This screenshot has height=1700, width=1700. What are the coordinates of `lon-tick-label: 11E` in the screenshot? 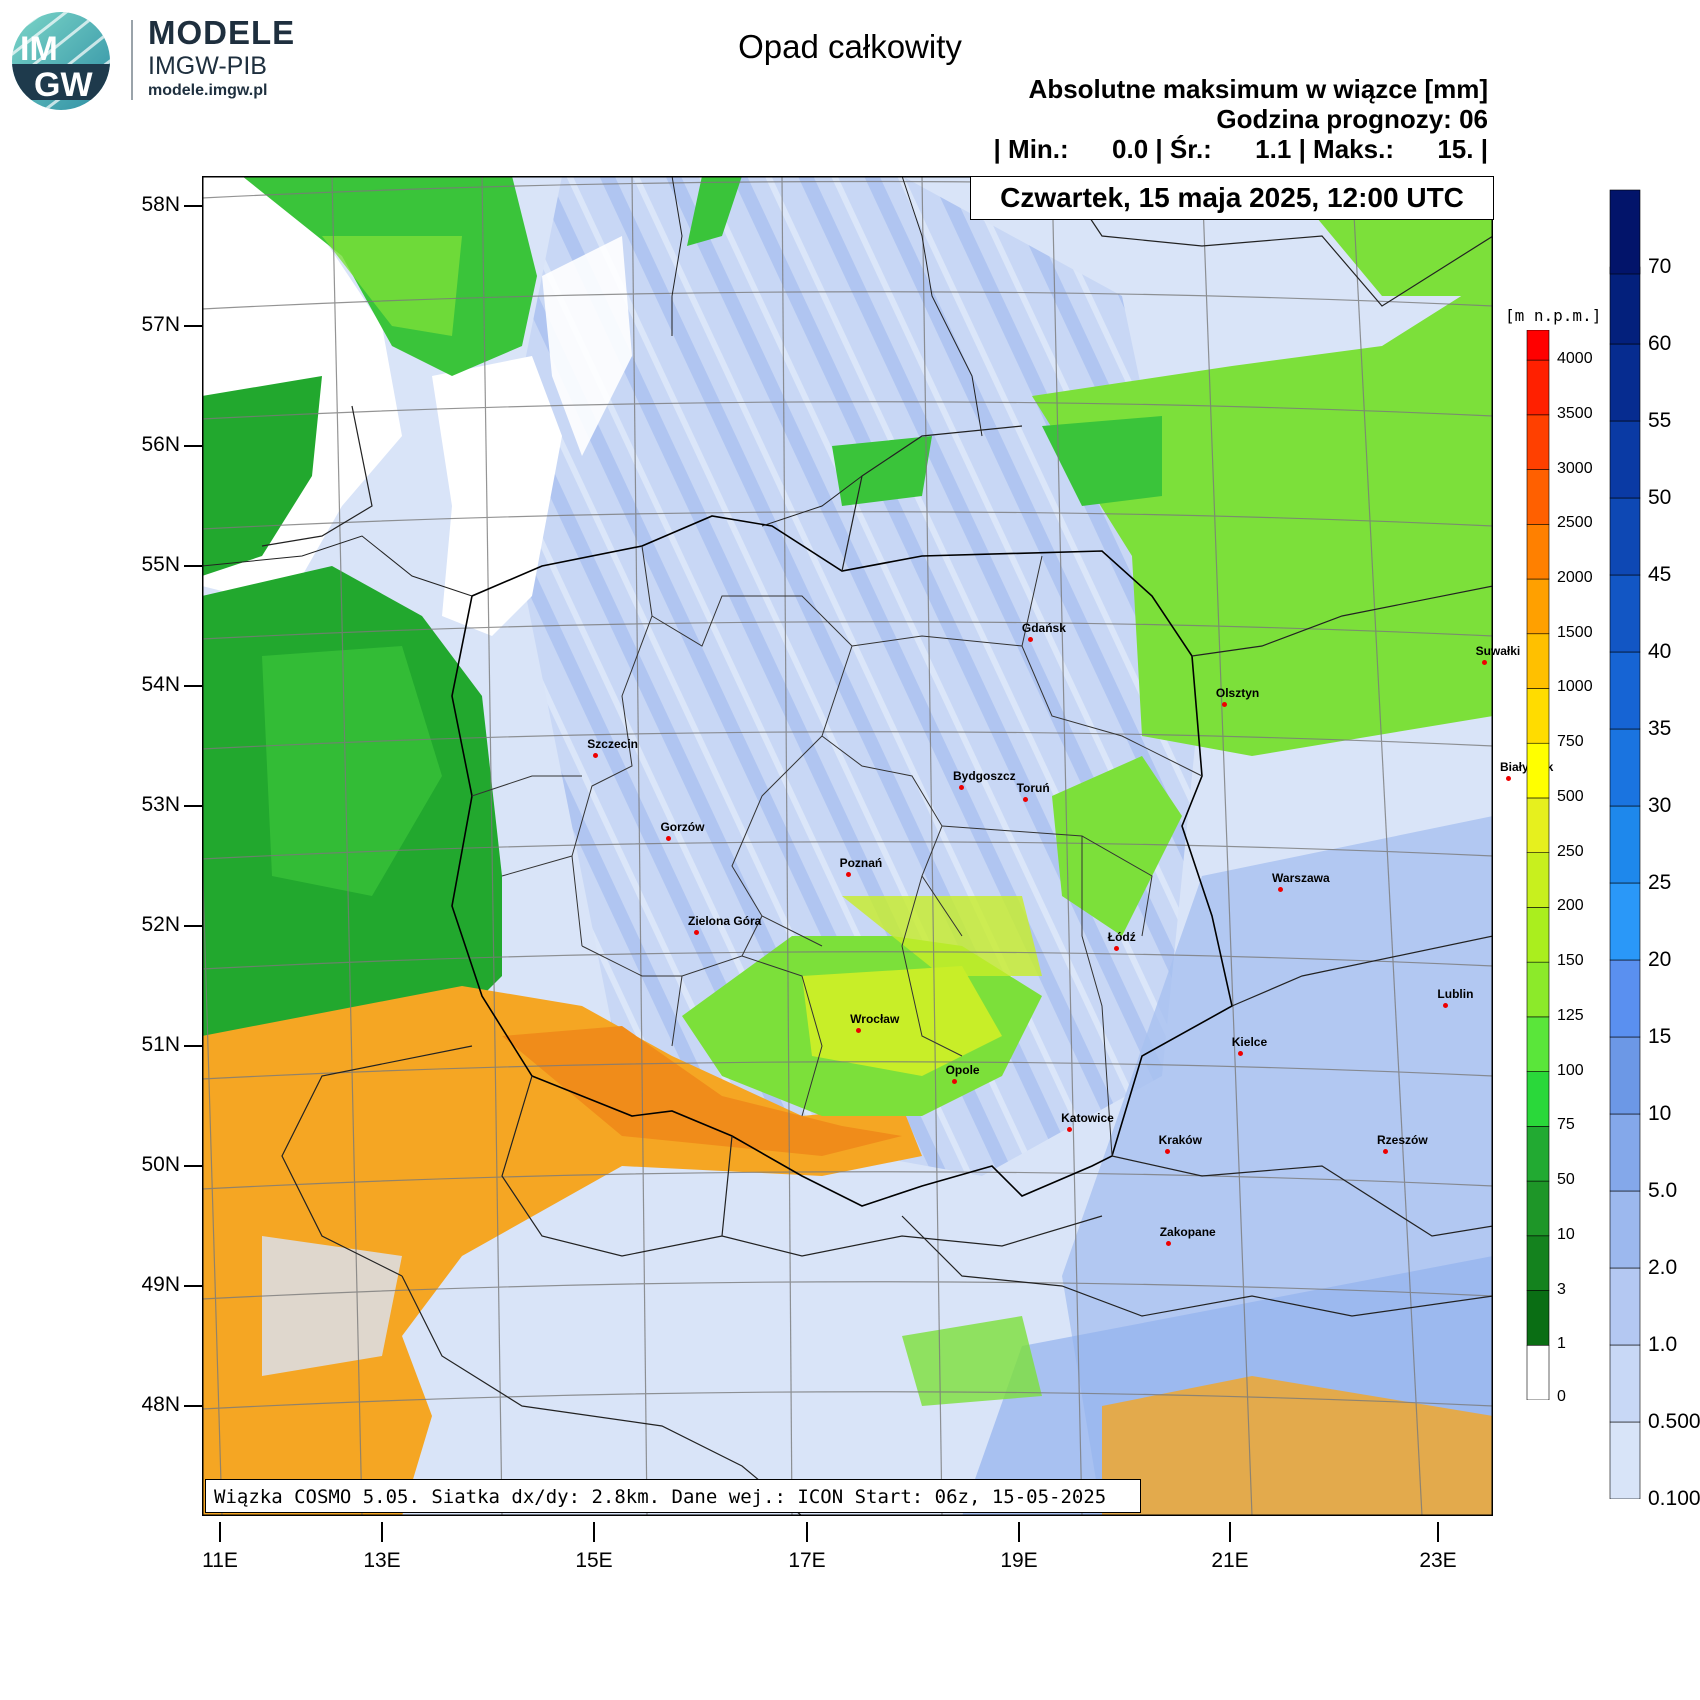 It's located at (220, 1560).